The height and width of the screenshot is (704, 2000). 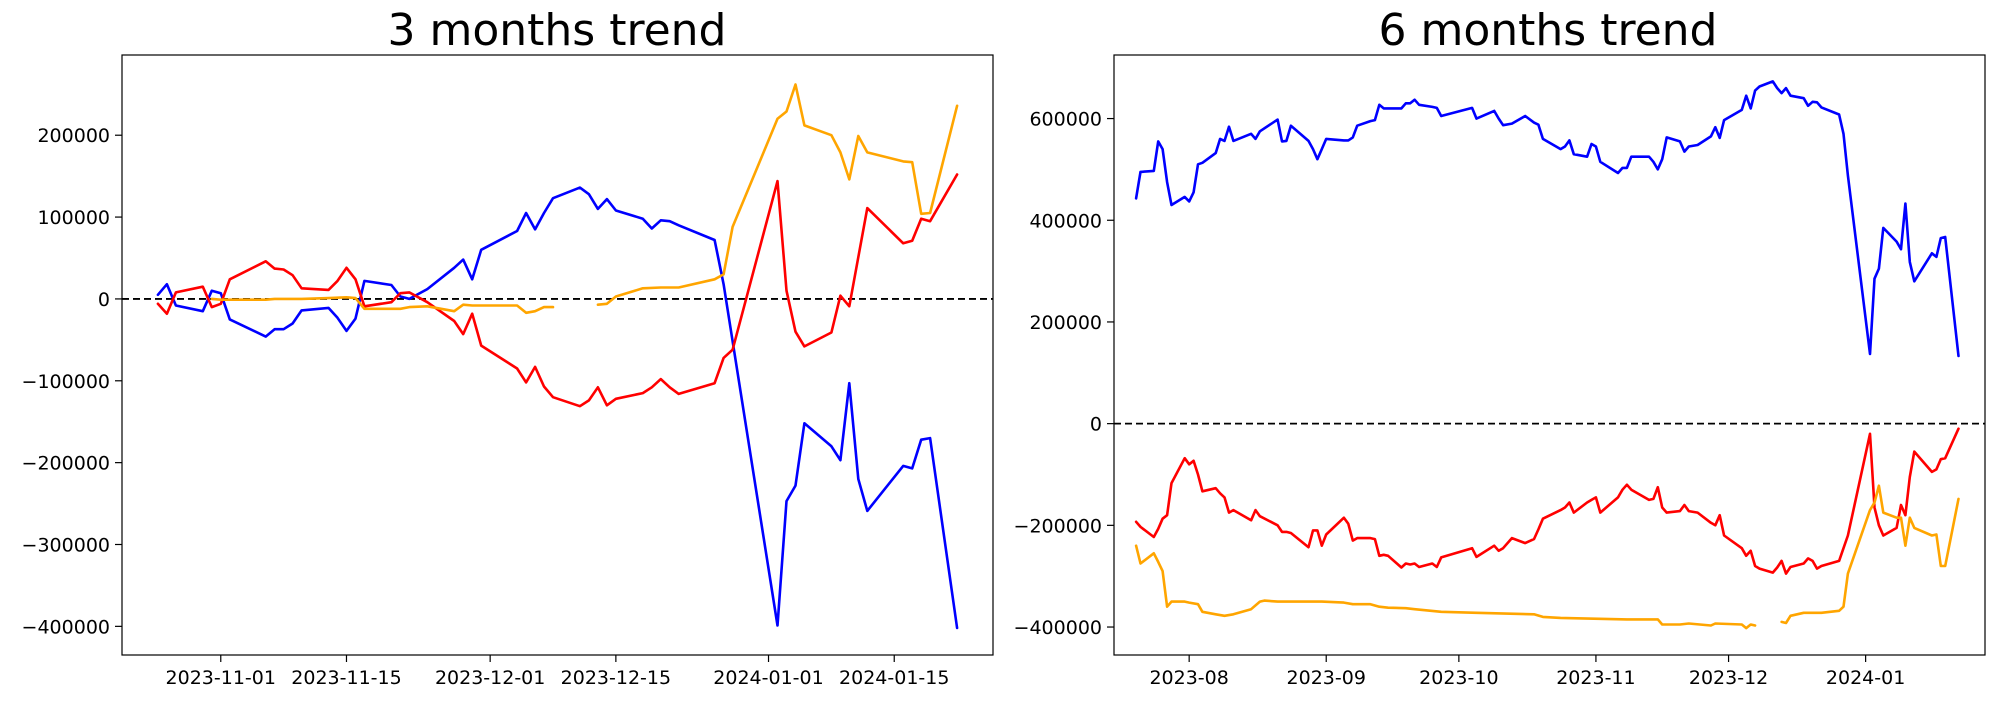 What do you see at coordinates (346, 678) in the screenshot?
I see `x-tick-label: 2023-11-15` at bounding box center [346, 678].